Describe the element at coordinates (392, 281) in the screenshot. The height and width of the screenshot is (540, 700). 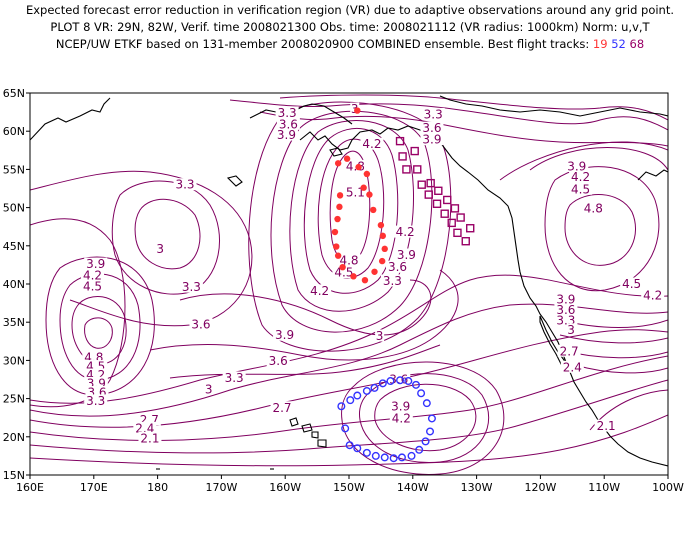
I see `contour-label: 3.3` at that location.